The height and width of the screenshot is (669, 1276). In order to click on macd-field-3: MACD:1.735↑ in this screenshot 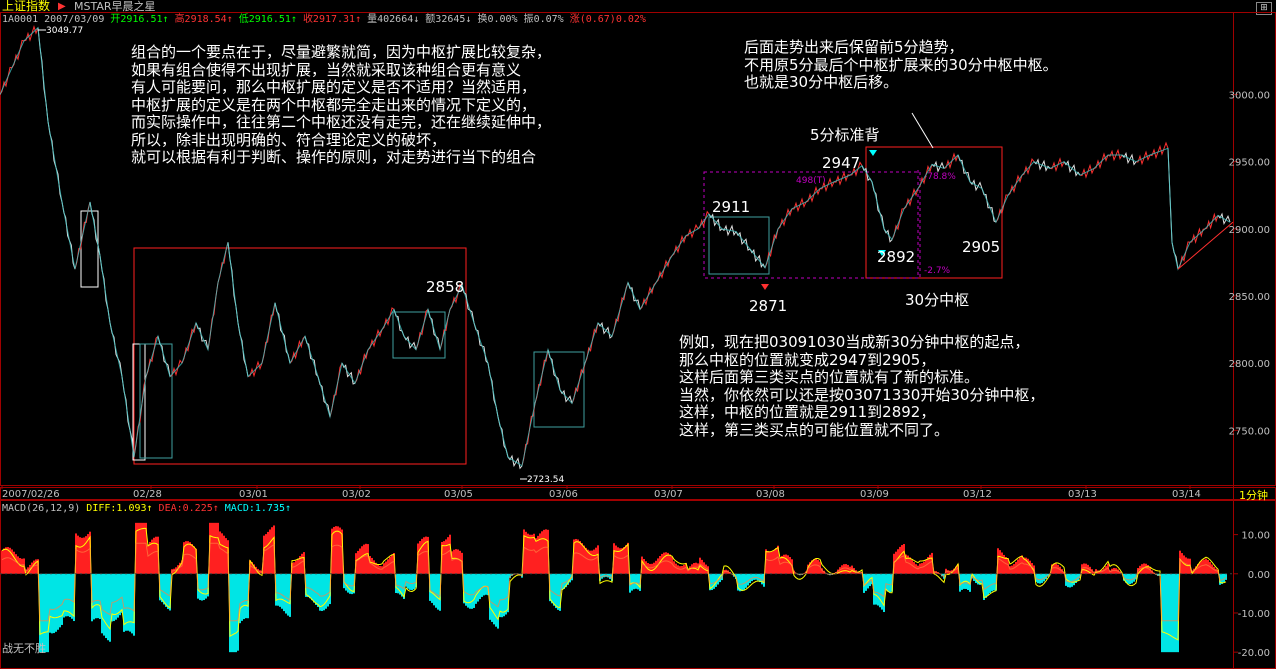, I will do `click(258, 508)`.